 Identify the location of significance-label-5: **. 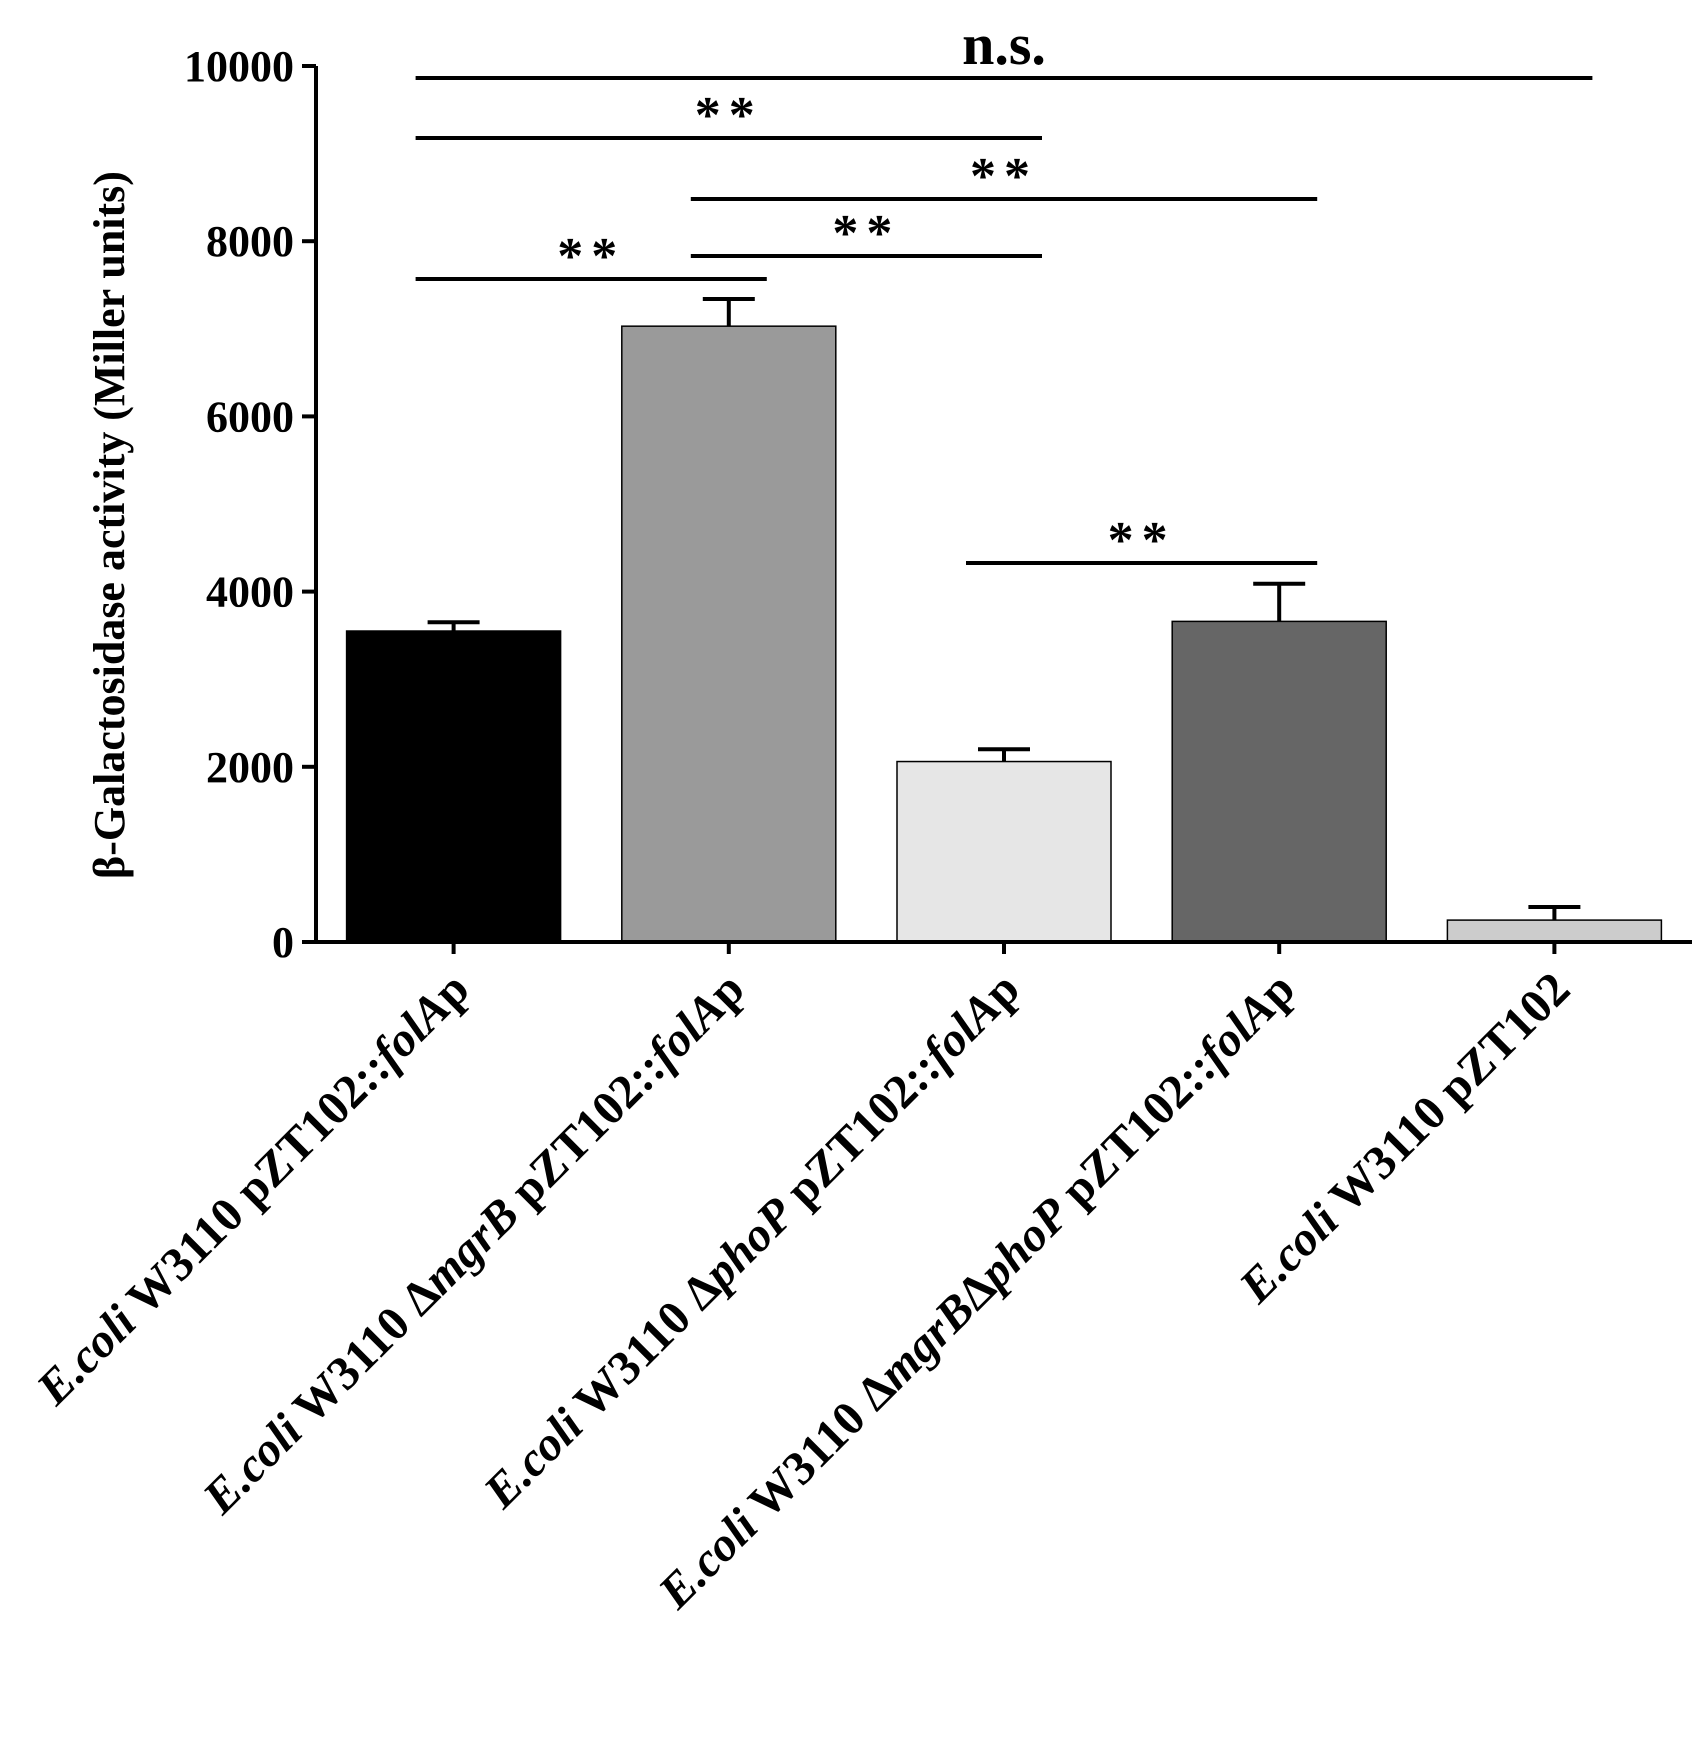
(591, 256).